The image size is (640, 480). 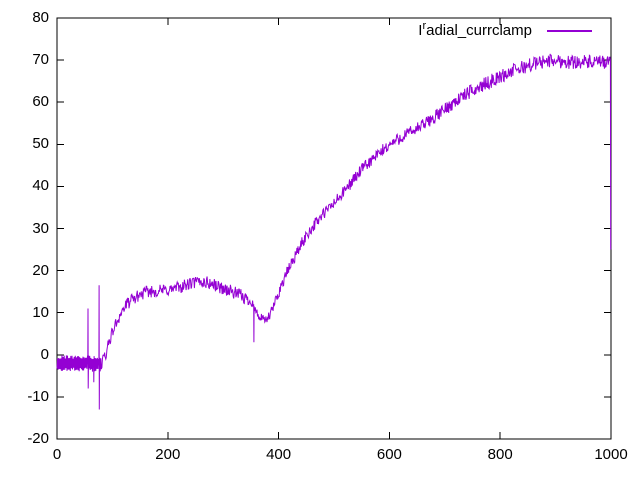 I want to click on y-tick-label: 0, so click(x=44, y=354).